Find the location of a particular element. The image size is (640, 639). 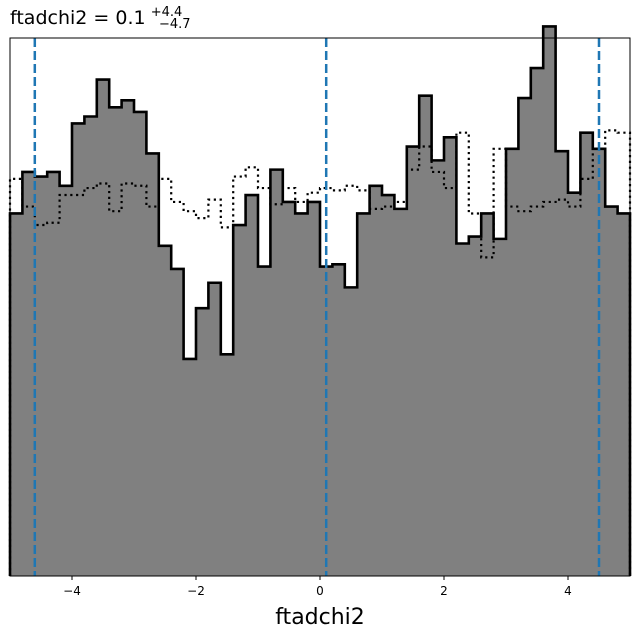

chart-title: ftadchi2 = 0.1 +4.4 −4.7 is located at coordinates (100, 16).